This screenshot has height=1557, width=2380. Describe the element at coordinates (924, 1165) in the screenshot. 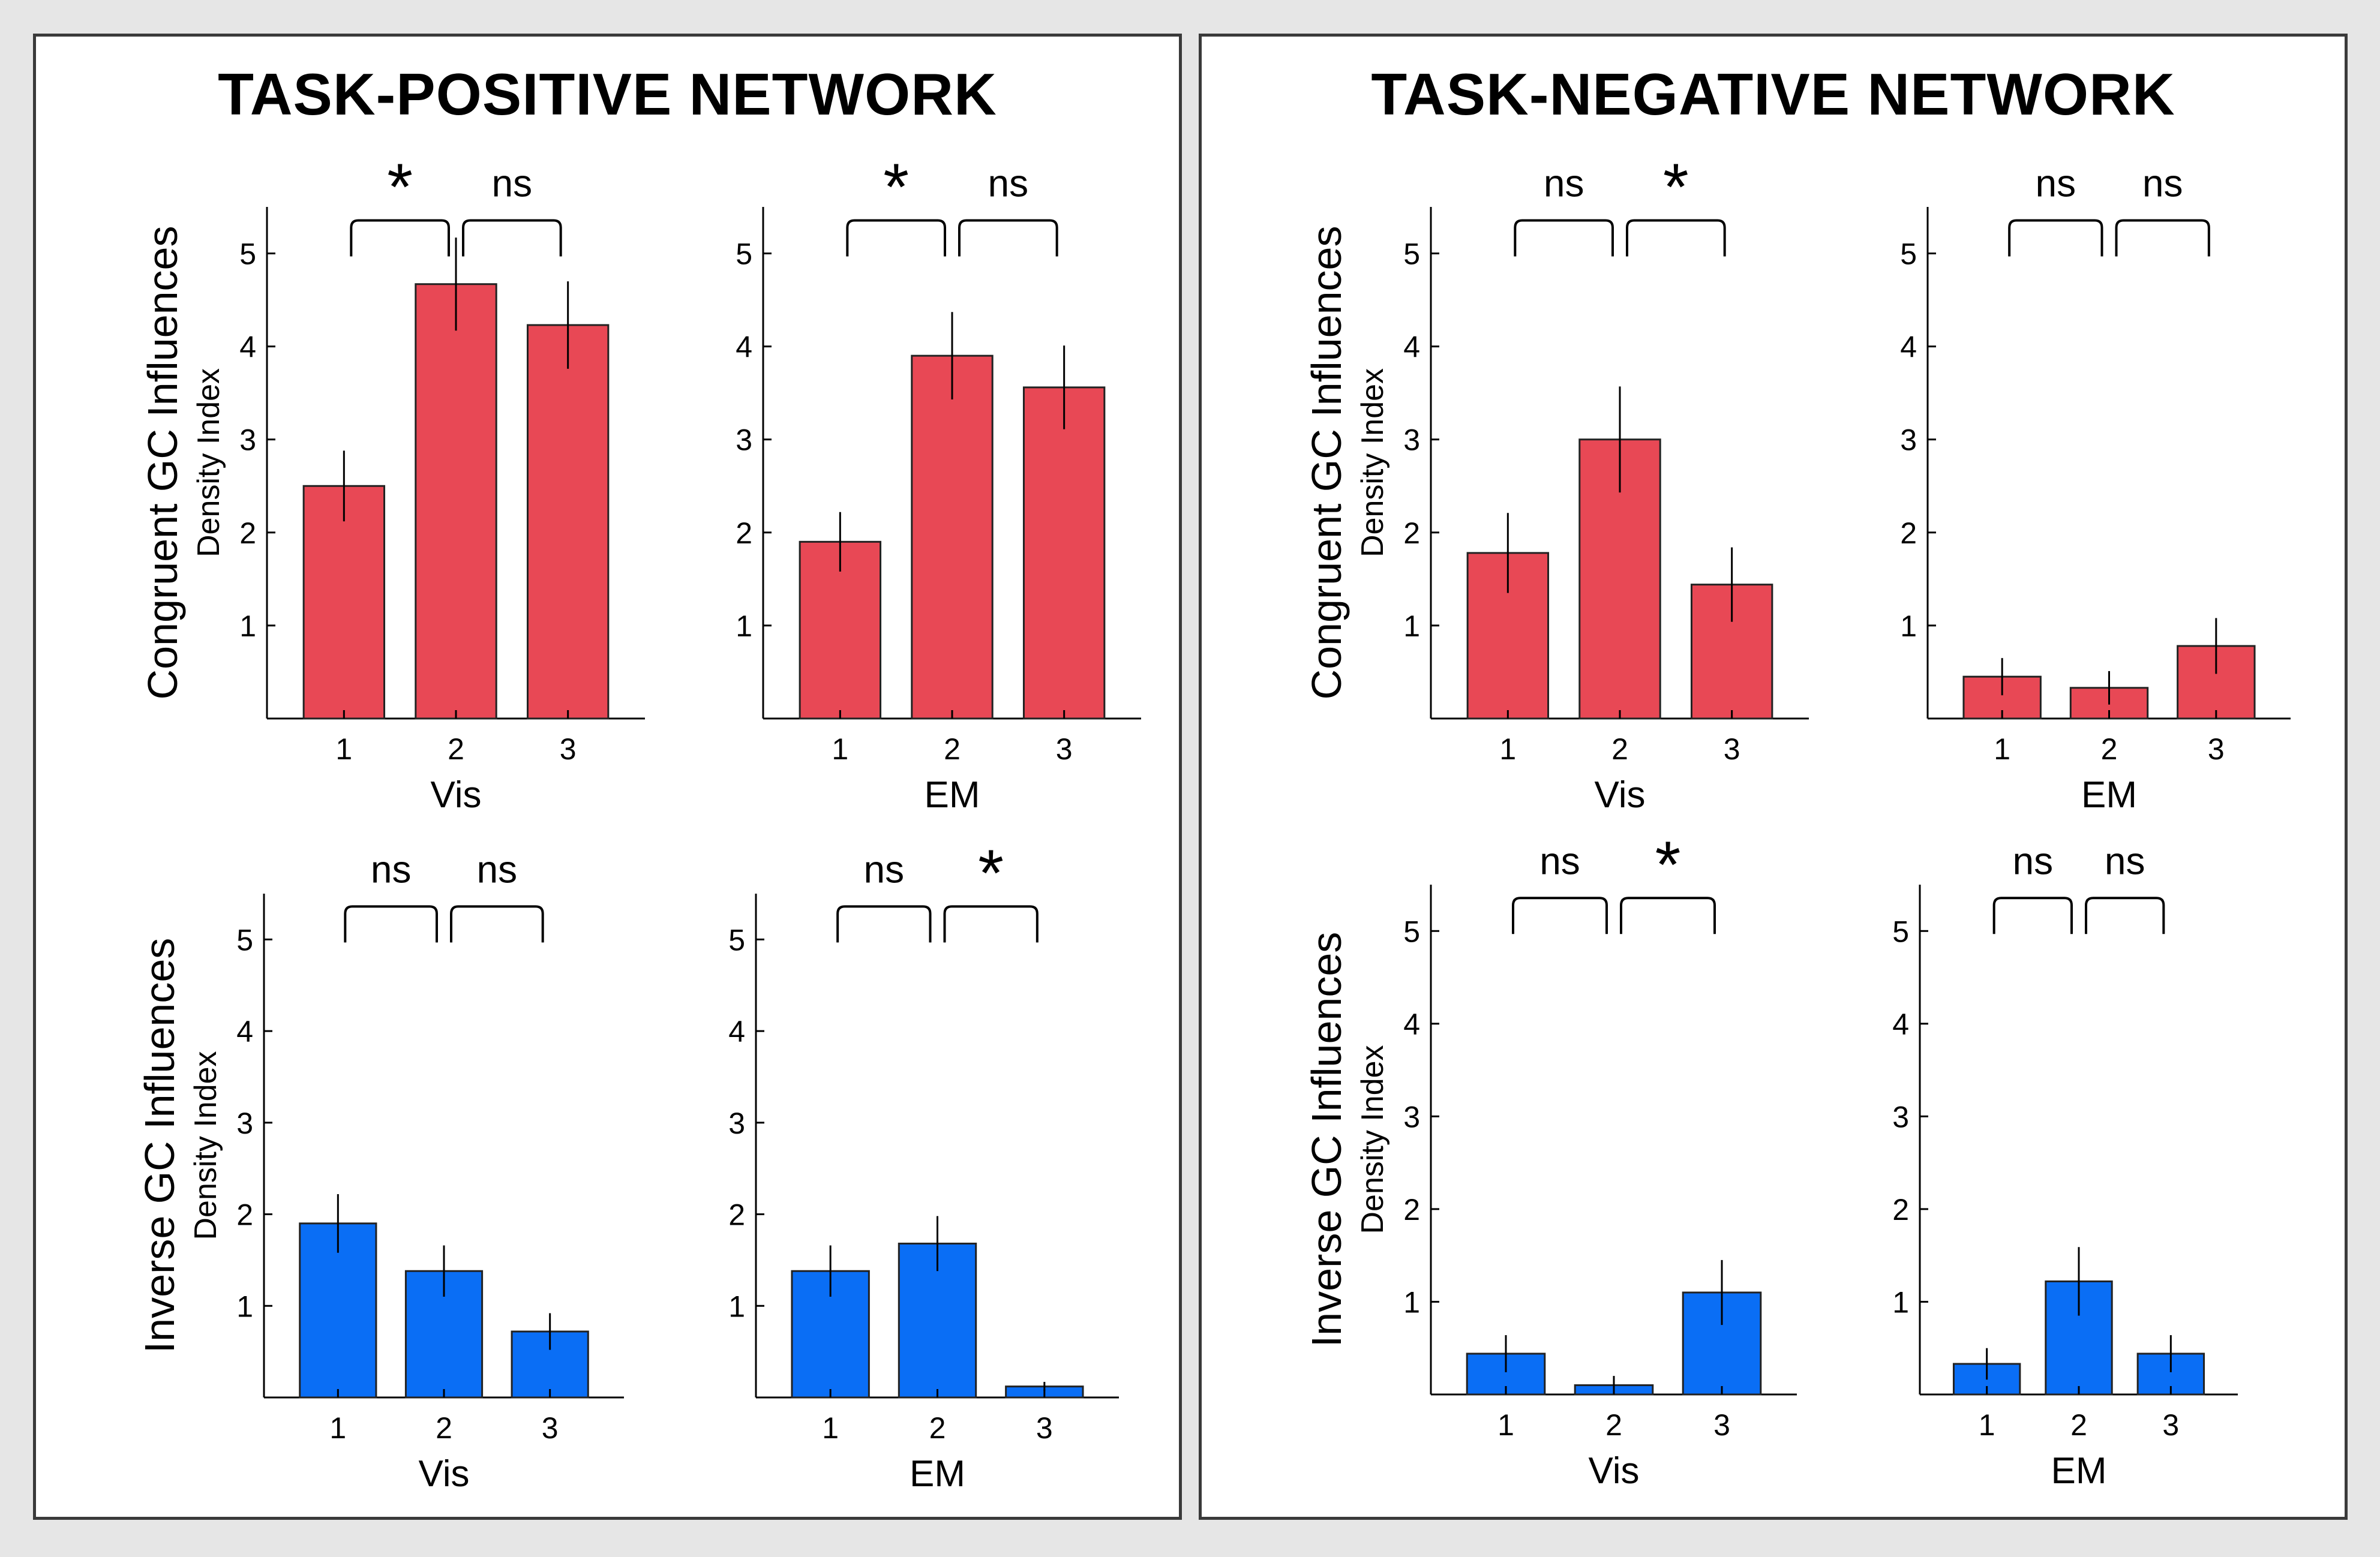

I see `tpn-inverse-em-chart: 1 2 3 4 5 1 2 3 EM ns *` at that location.